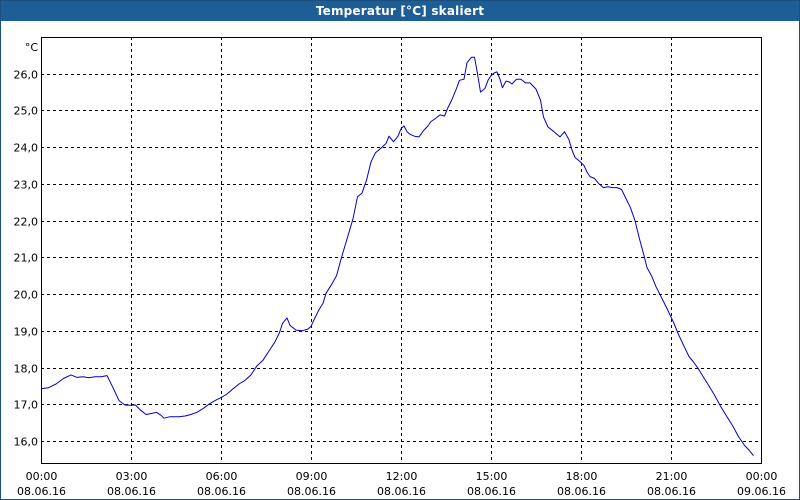 The height and width of the screenshot is (500, 800). I want to click on y-tick-label: 22,0, so click(26, 222).